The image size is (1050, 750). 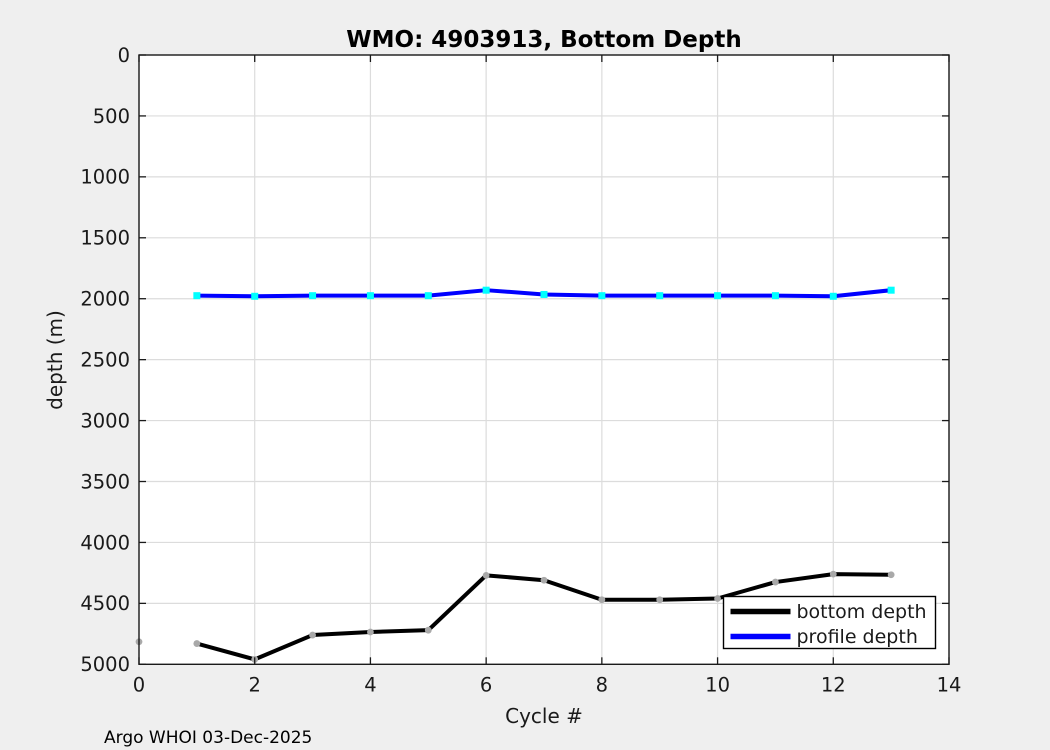 I want to click on y-tick-label: 5000, so click(x=105, y=664).